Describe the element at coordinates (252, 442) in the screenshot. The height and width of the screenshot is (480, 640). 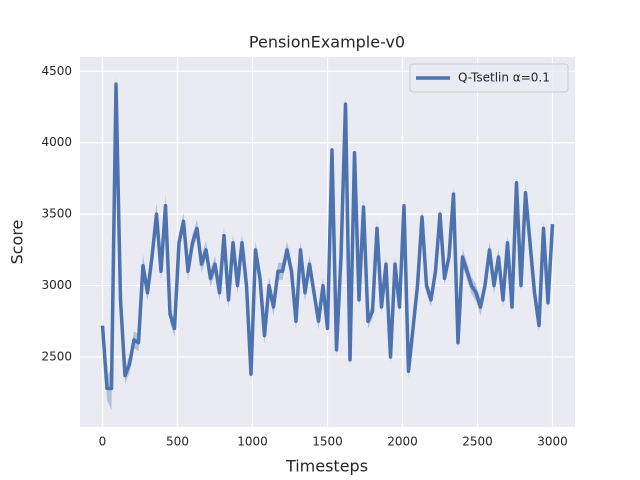
I see `x-tick-label: 1000` at that location.